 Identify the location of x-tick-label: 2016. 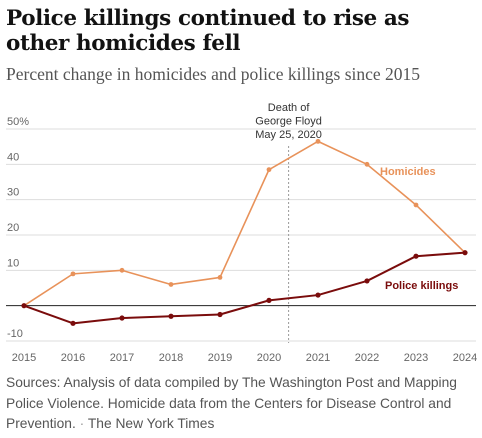
(73, 358).